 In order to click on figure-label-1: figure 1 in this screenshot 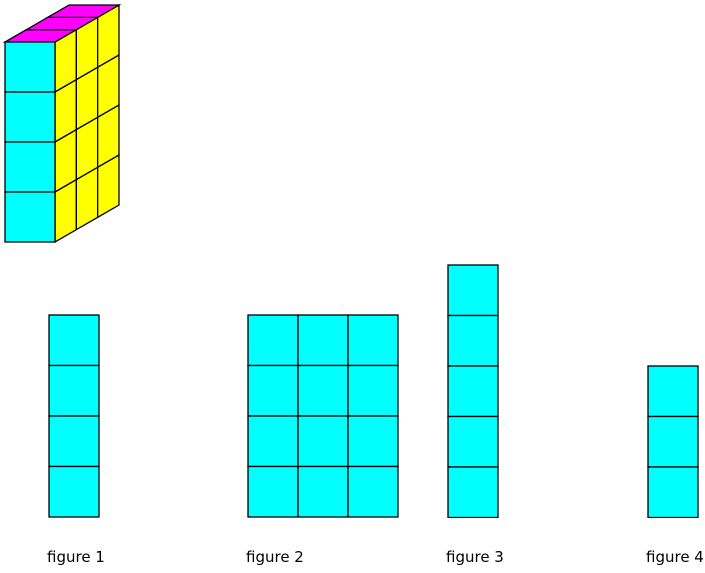, I will do `click(76, 557)`.